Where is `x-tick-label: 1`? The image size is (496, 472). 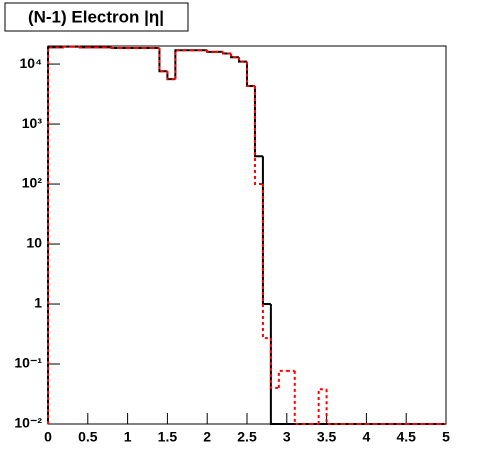
x-tick-label: 1 is located at coordinates (128, 437).